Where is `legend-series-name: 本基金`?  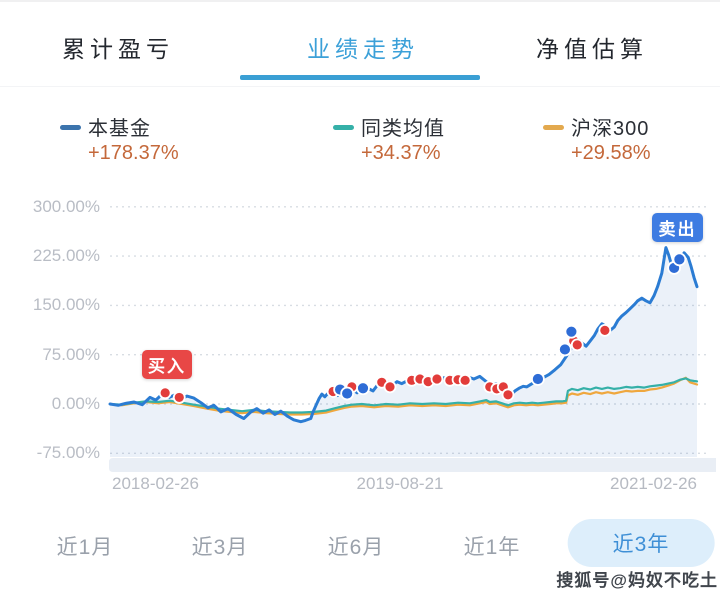 legend-series-name: 本基金 is located at coordinates (119, 129).